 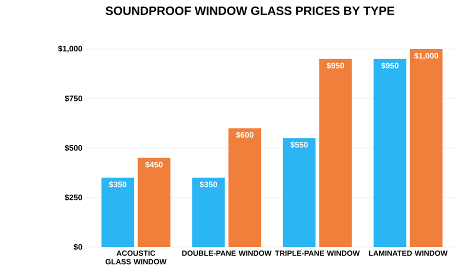 I want to click on y-tick-label: $1,000, so click(x=70, y=49).